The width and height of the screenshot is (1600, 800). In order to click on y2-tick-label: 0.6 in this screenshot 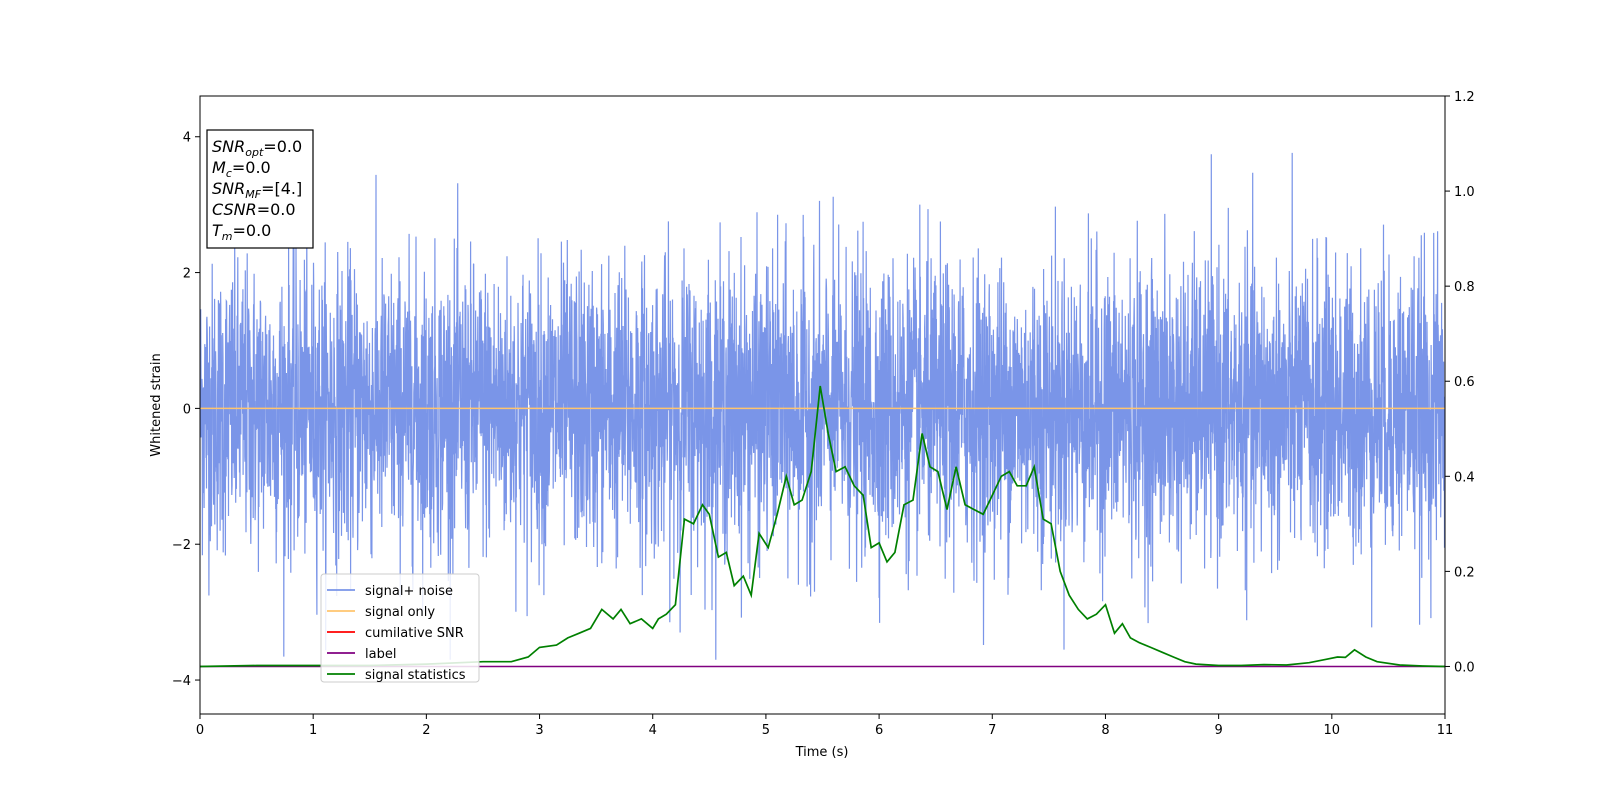, I will do `click(1464, 382)`.